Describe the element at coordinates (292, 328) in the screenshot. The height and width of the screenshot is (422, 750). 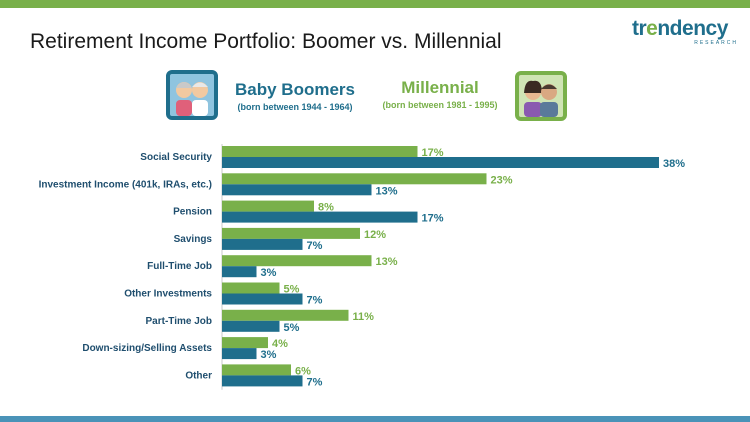
I see `boomers-value-label: 5%` at that location.